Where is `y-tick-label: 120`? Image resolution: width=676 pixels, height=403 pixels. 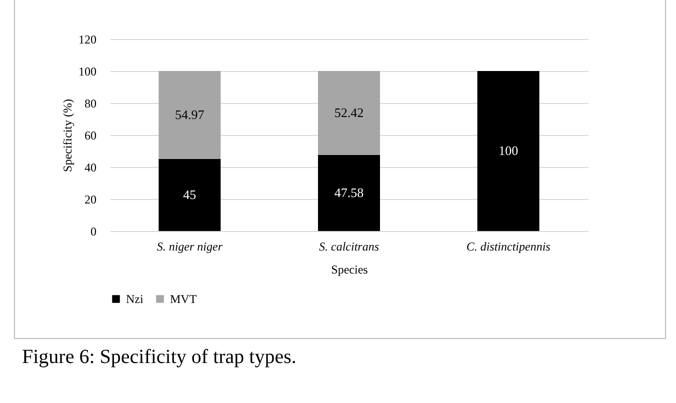 y-tick-label: 120 is located at coordinates (87, 39).